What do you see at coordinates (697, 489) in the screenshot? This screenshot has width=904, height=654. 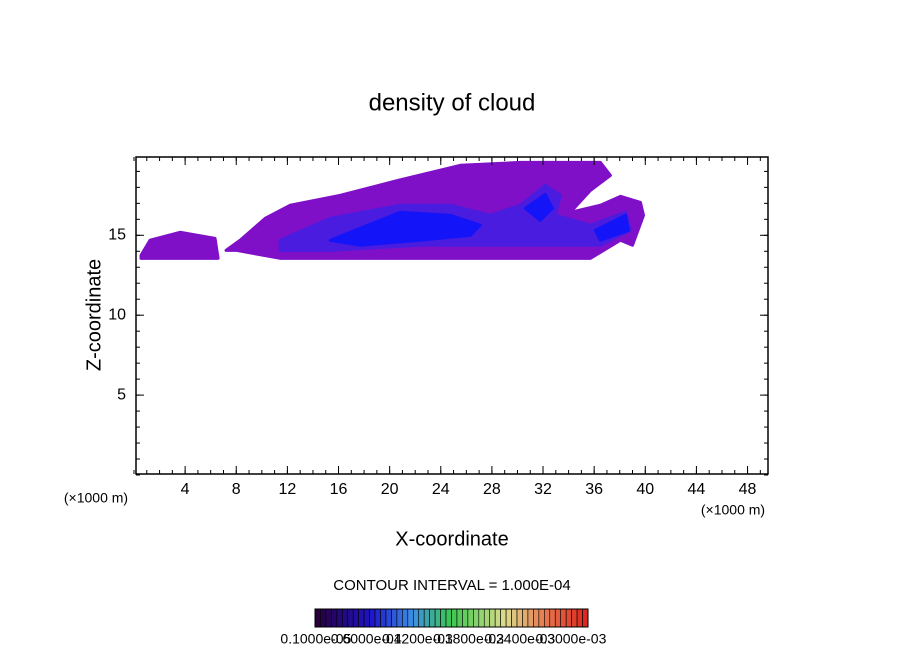 I see `x-tick-label: 44` at bounding box center [697, 489].